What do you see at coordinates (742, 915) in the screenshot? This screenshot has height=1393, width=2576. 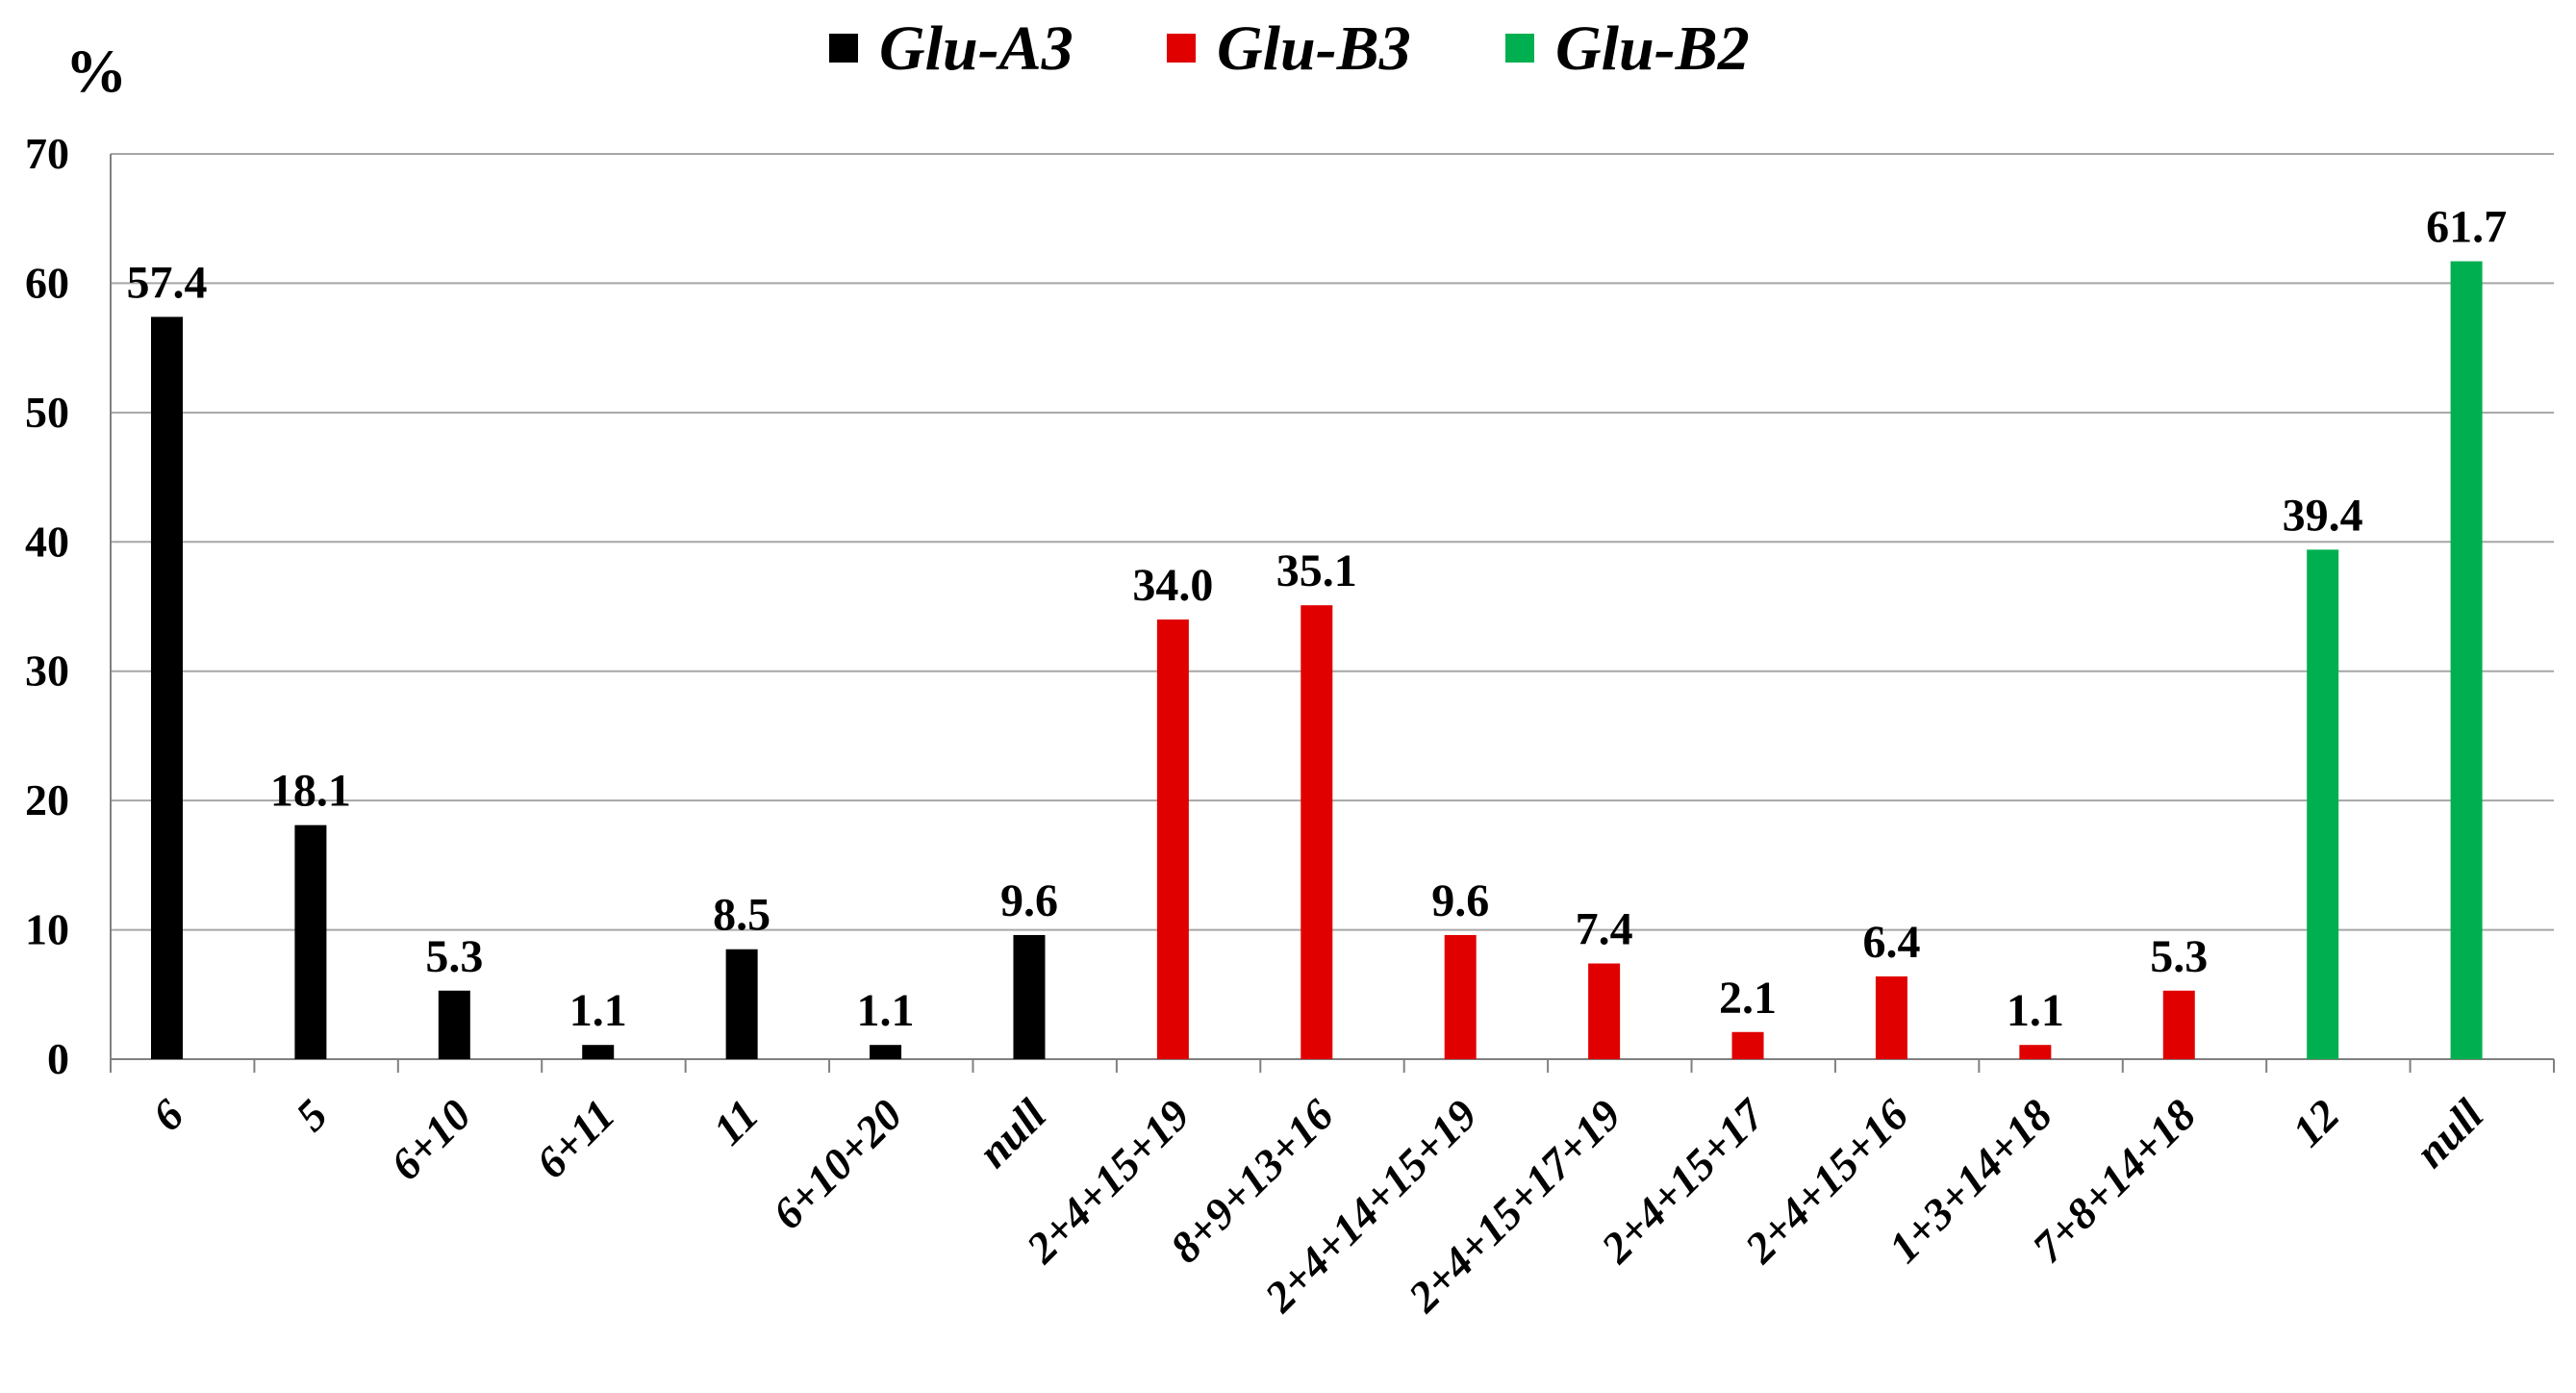 I see `data-label: 8.5` at bounding box center [742, 915].